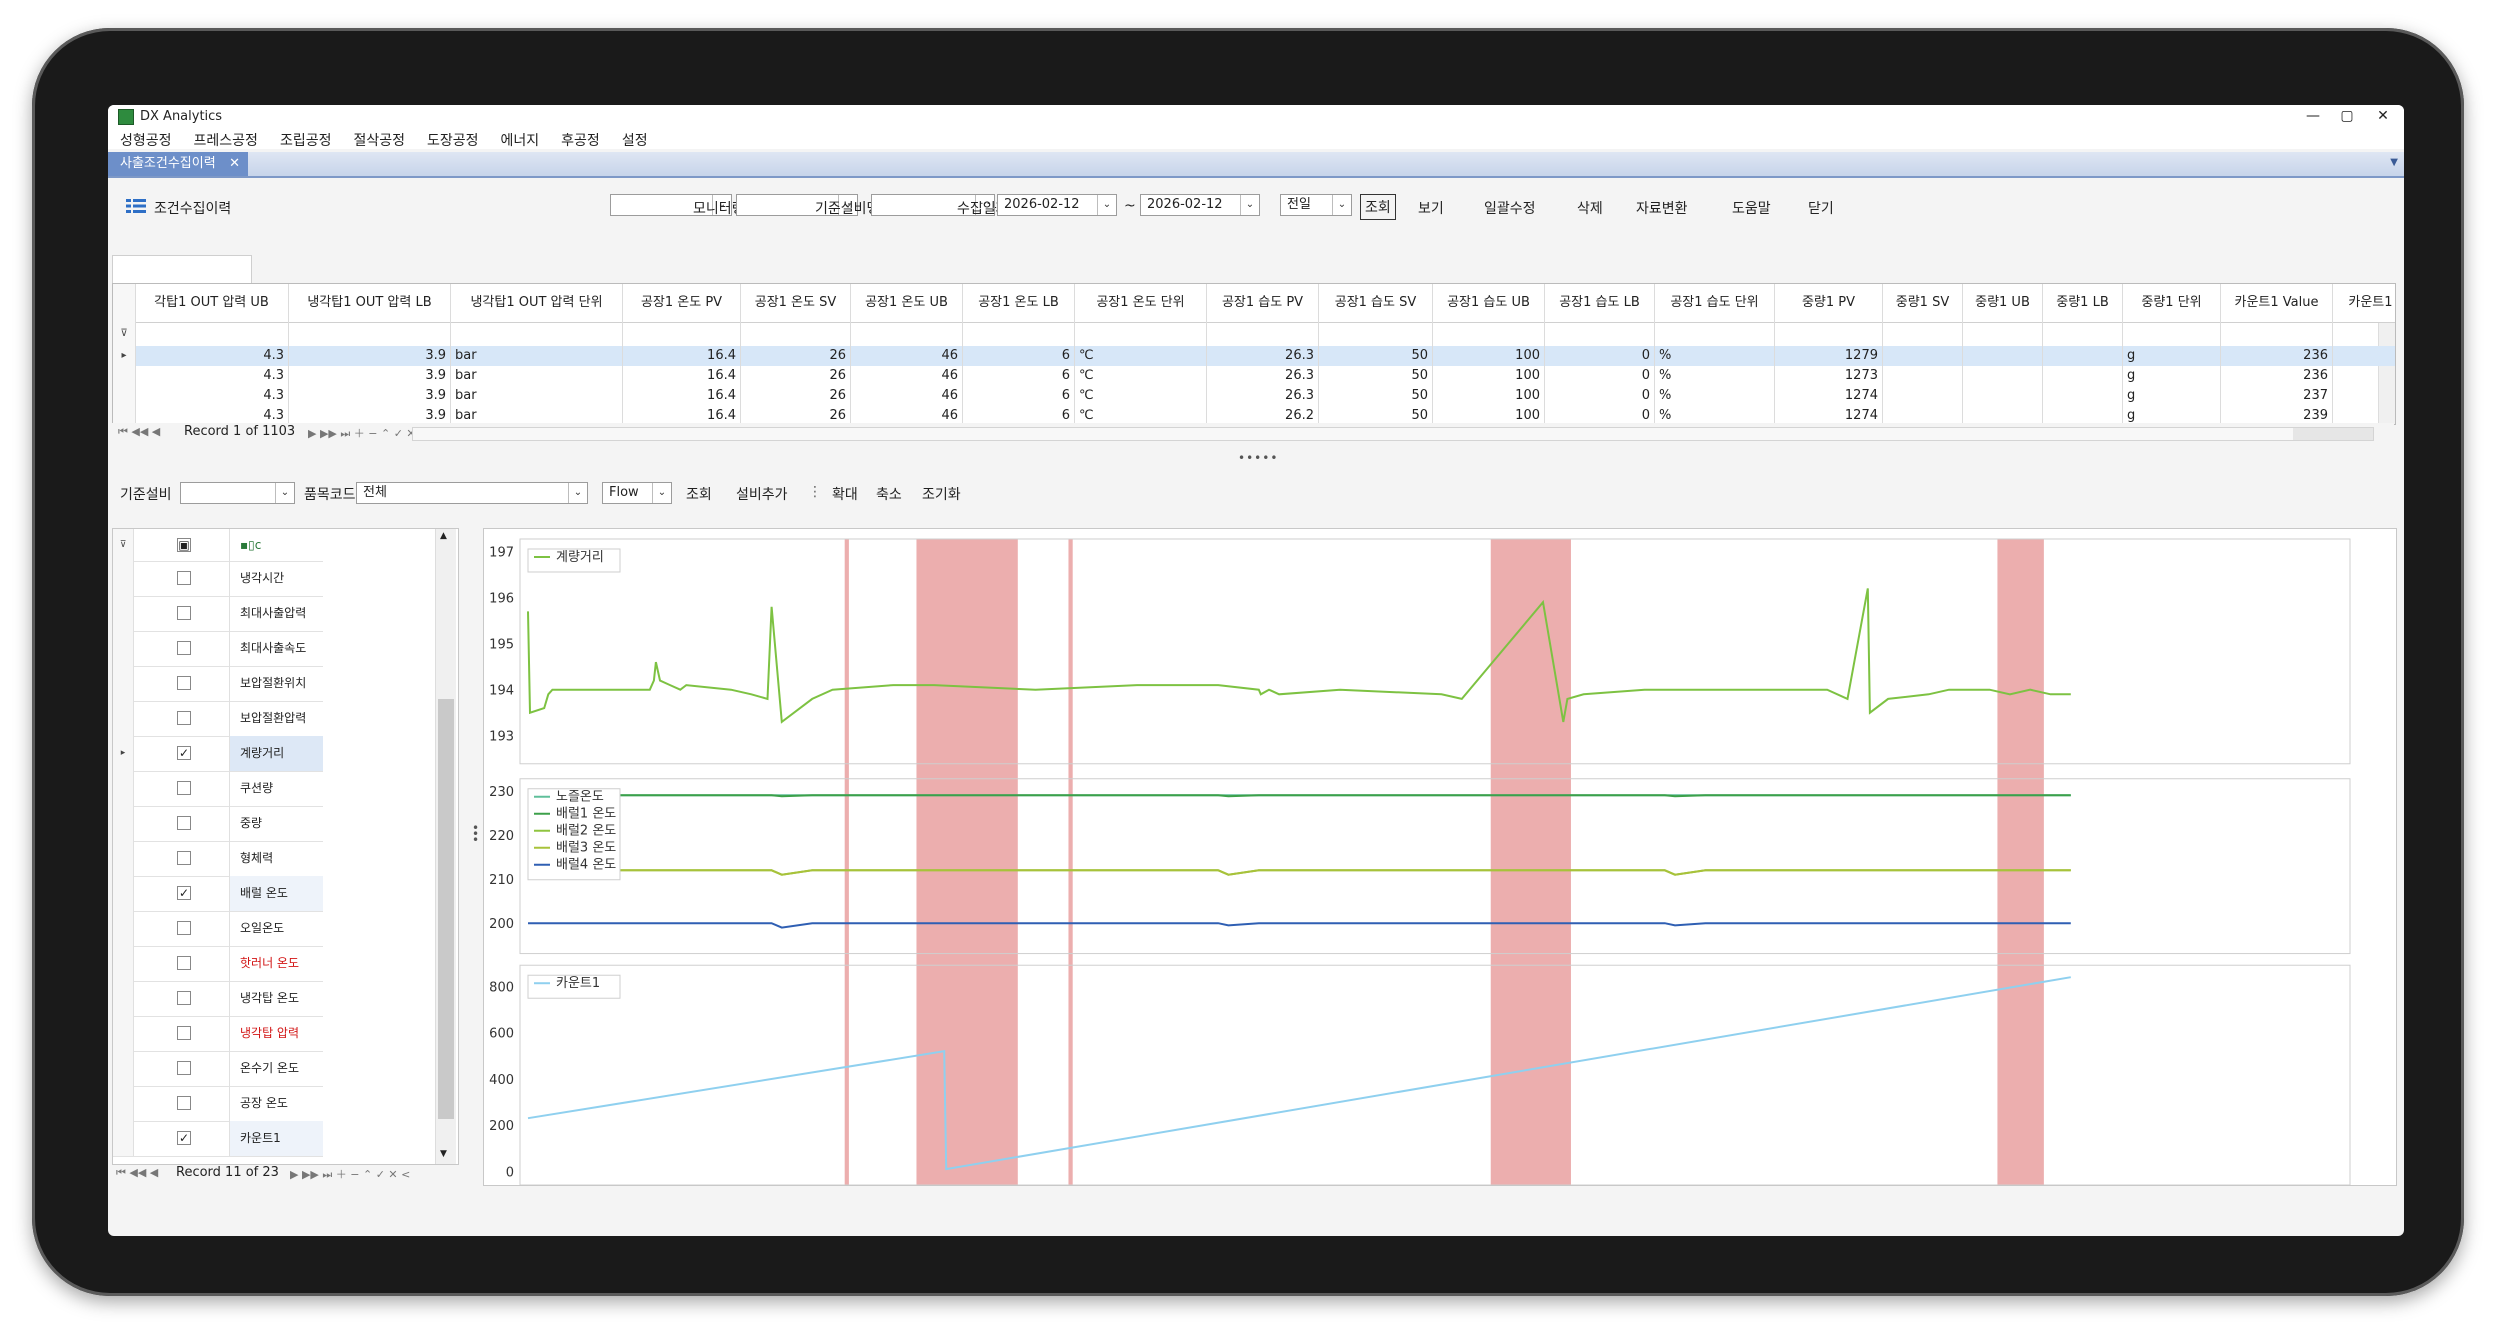 The image size is (2494, 1331). Describe the element at coordinates (237, 493) in the screenshot. I see `base-equipment-combo: ⌄` at that location.